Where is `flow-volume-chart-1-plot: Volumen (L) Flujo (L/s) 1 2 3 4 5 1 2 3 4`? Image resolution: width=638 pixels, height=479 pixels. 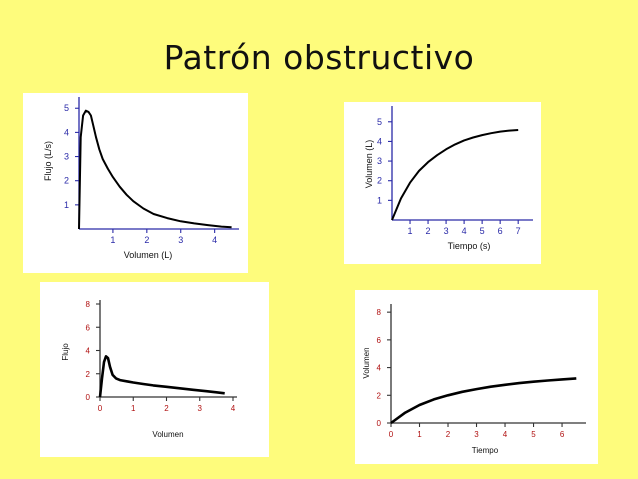
flow-volume-chart-1-plot: Volumen (L) Flujo (L/s) 1 2 3 4 5 1 2 3 4 is located at coordinates (141, 178).